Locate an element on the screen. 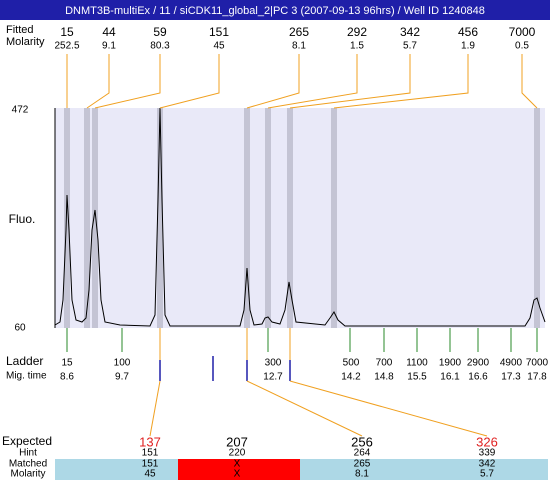  ladder-size: 1900 is located at coordinates (450, 363).